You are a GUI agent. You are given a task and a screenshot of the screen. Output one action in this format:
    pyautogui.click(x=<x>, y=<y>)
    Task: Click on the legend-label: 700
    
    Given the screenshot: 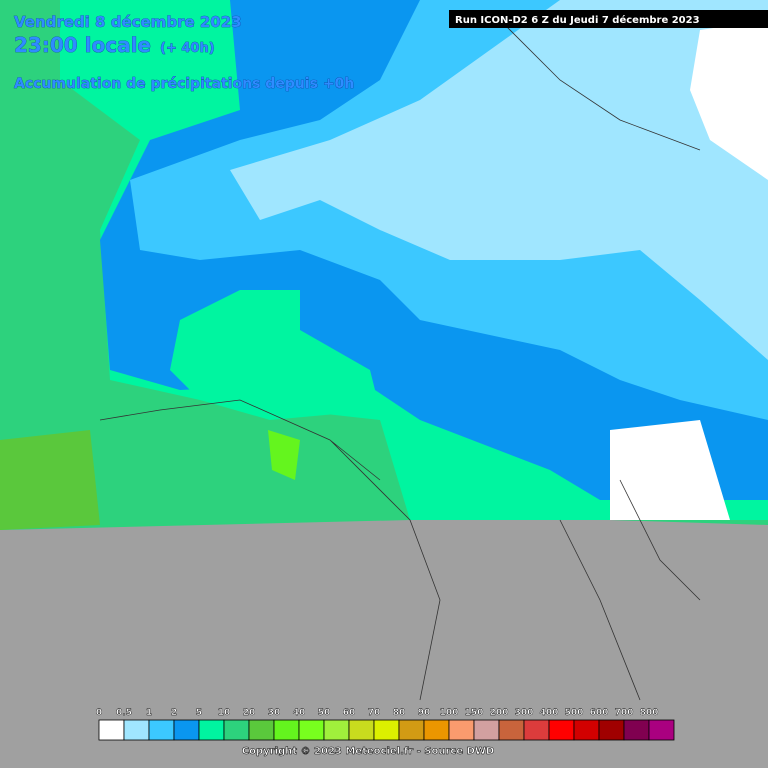 What is the action you would take?
    pyautogui.click(x=624, y=713)
    